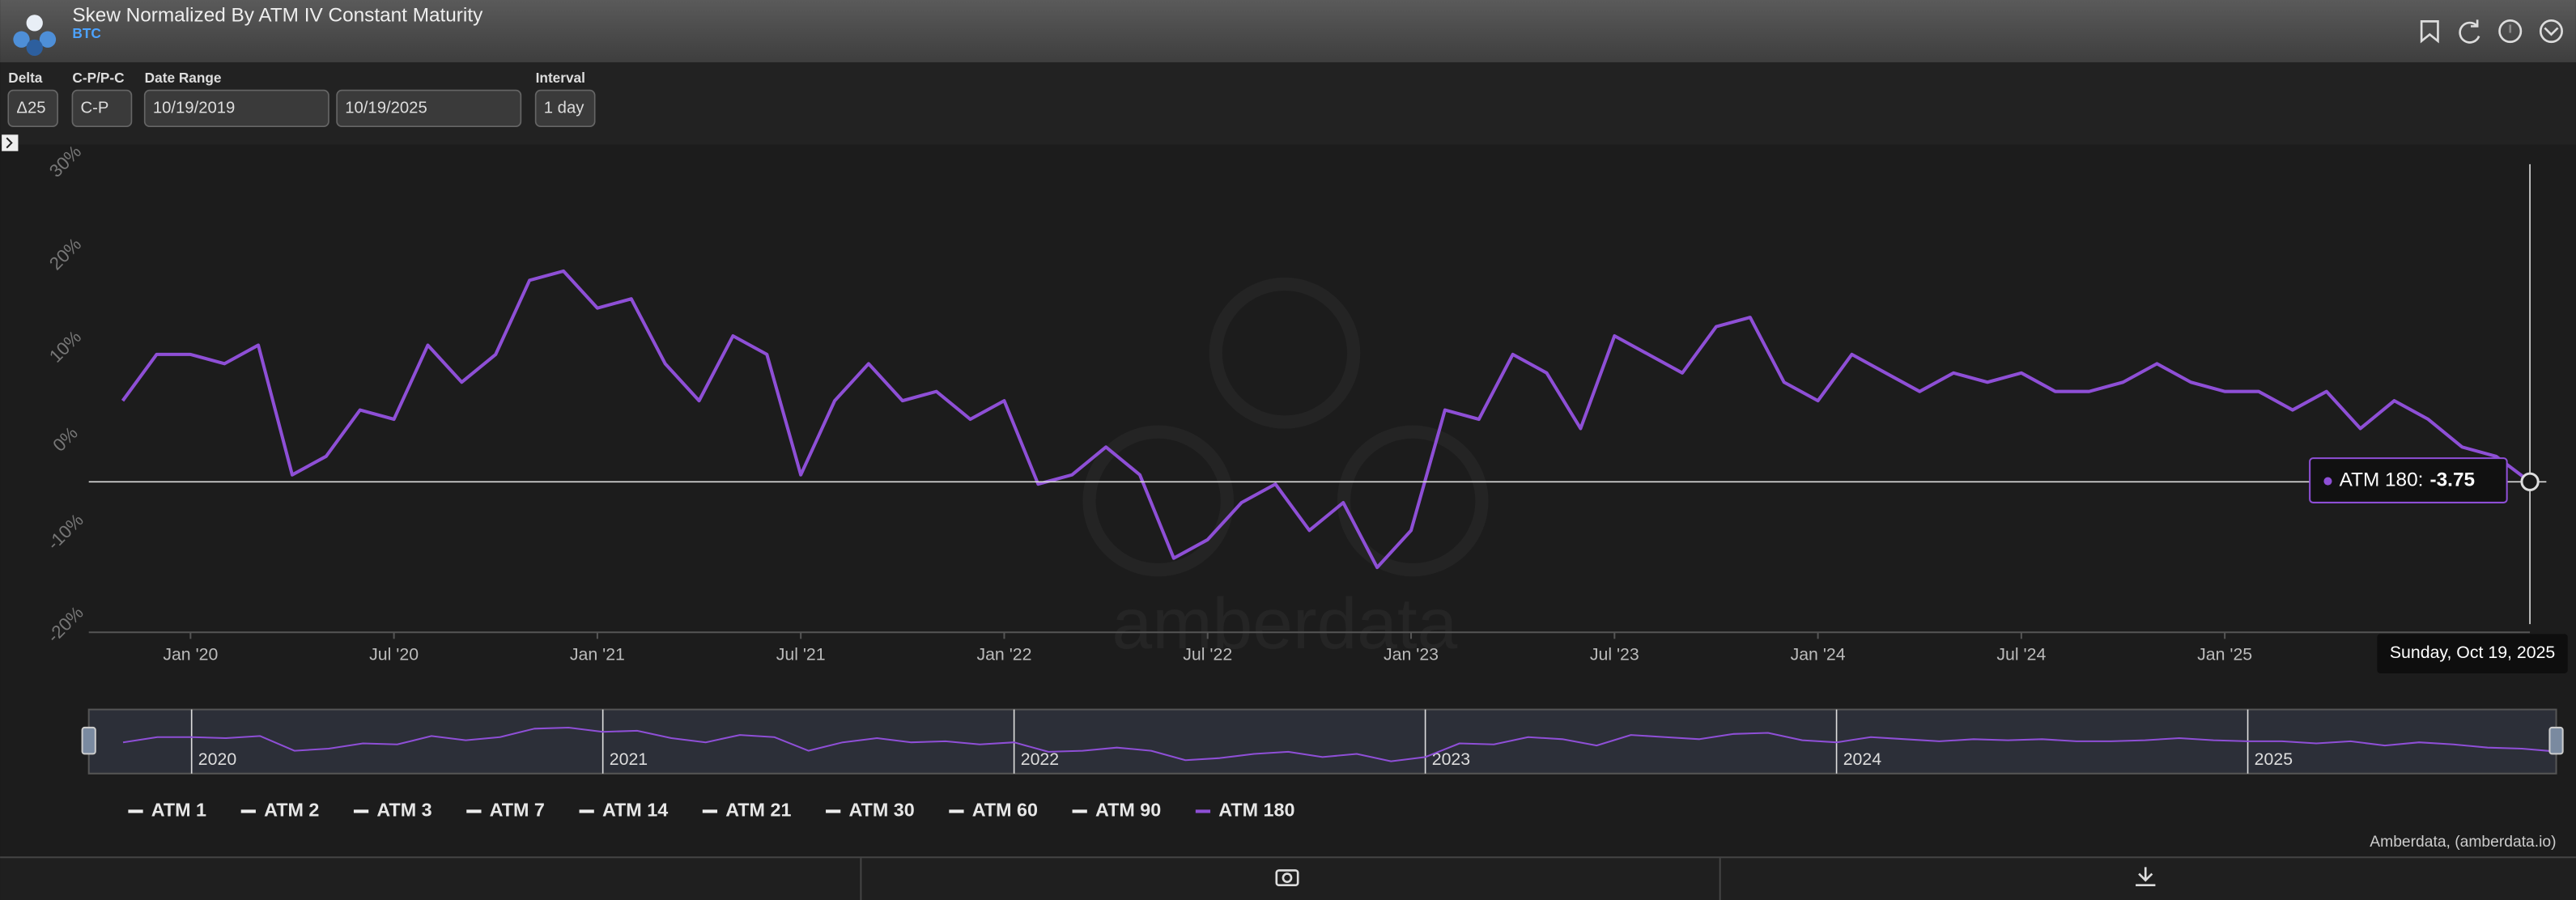  What do you see at coordinates (191, 654) in the screenshot?
I see `x-tick-label: Jan '20` at bounding box center [191, 654].